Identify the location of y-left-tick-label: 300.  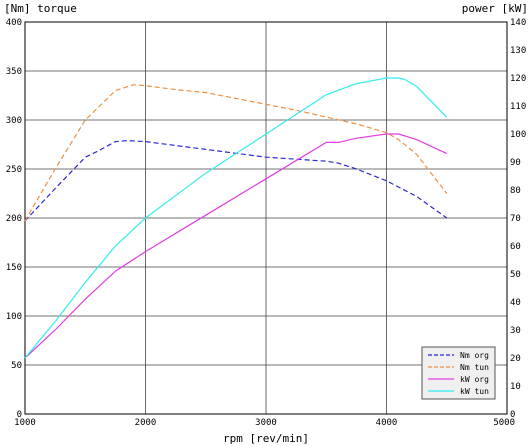
(14, 121).